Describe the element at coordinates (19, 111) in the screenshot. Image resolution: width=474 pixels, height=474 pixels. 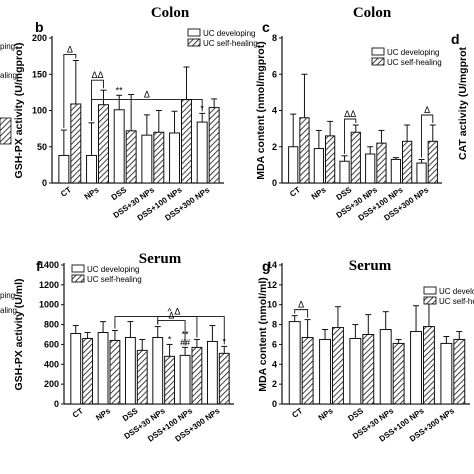
I see `panel-b-ylabel: GSH-PX activity (U/mgprot)` at that location.